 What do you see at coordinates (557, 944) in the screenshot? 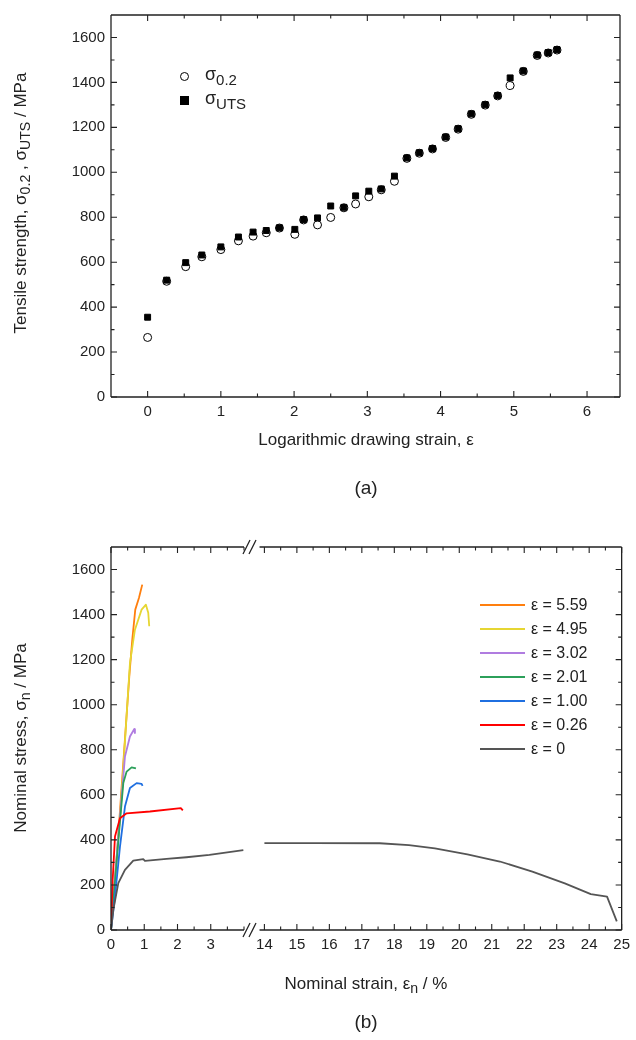
I see `x-tick-label: 23` at bounding box center [557, 944].